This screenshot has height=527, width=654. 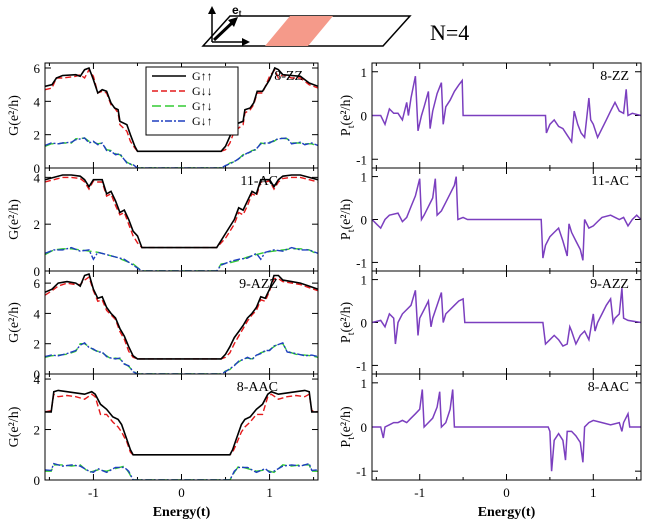 I want to click on et-vector-arrowhead, so click(x=233, y=22).